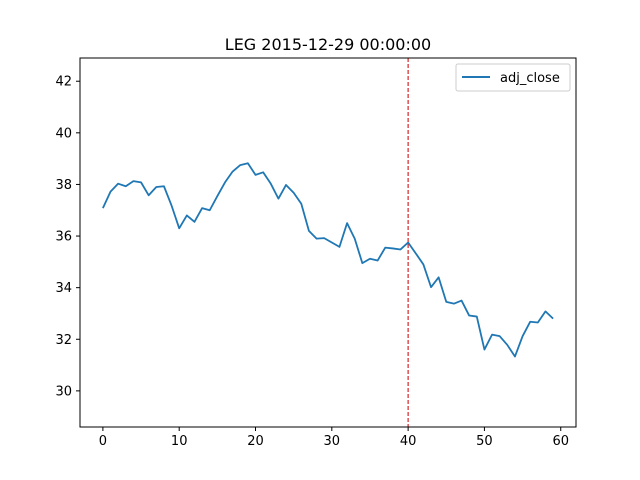  What do you see at coordinates (63, 237) in the screenshot?
I see `y-tick-label: 36` at bounding box center [63, 237].